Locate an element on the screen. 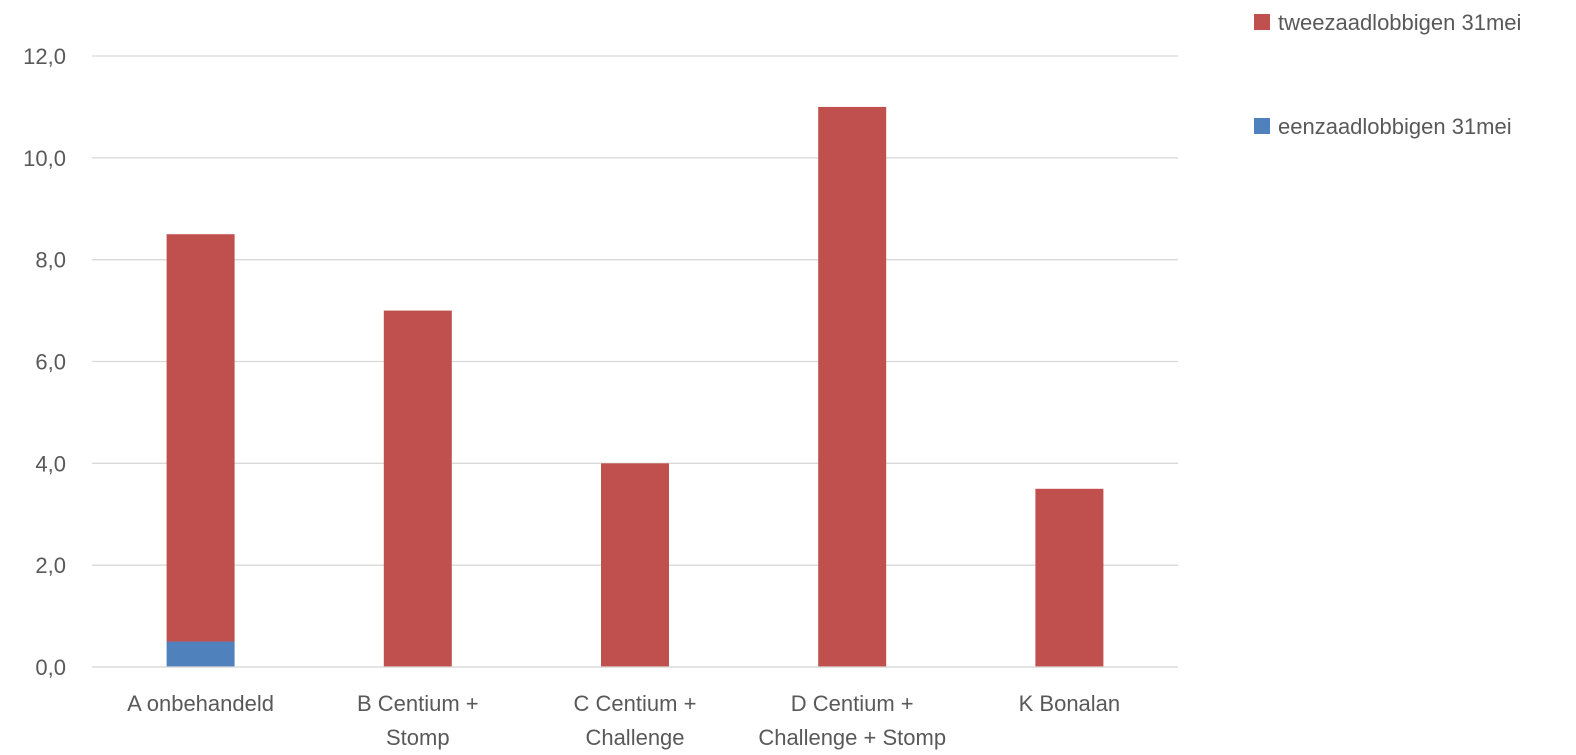  y-axis: 0,0 2,0 4,0 6,0 8,0 10,0 12,0 is located at coordinates (44, 362).